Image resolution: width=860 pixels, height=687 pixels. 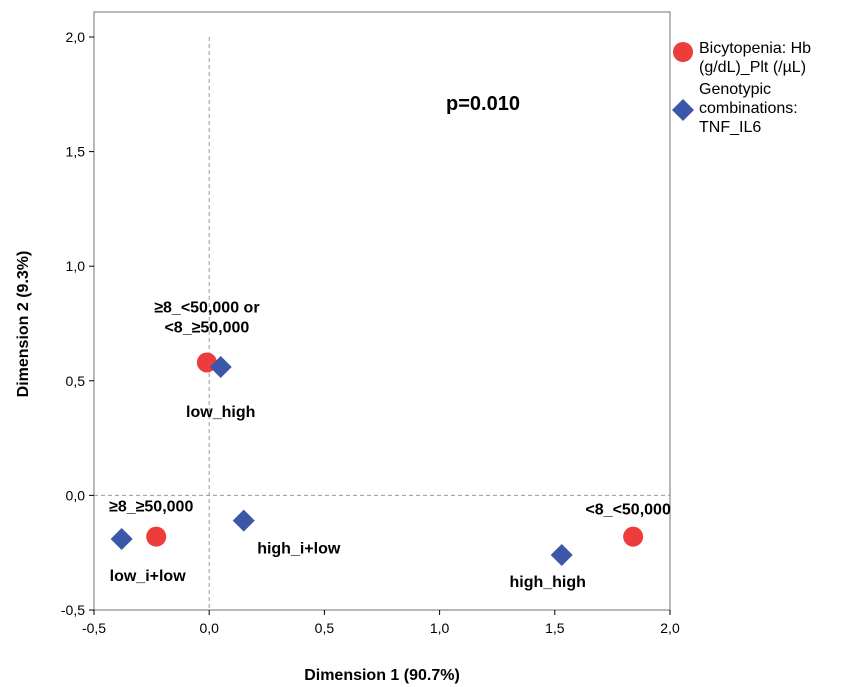 What do you see at coordinates (76, 381) in the screenshot?
I see `y-tick-label: 0,5` at bounding box center [76, 381].